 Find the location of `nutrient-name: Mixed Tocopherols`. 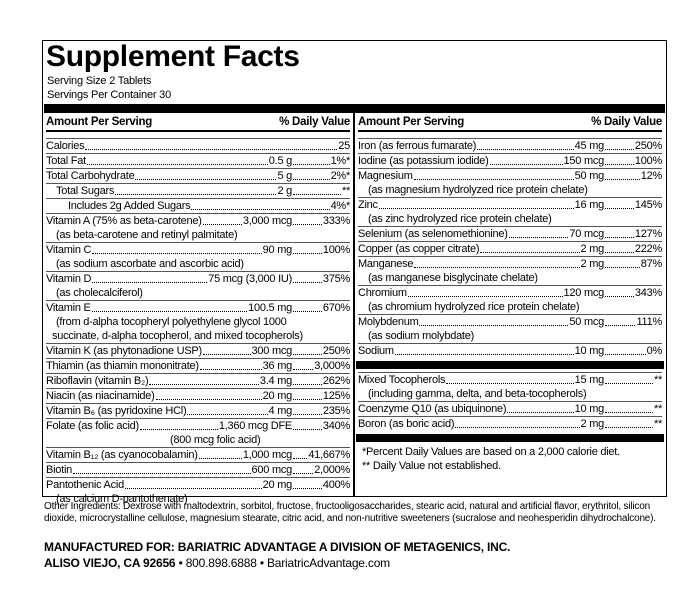

nutrient-name: Mixed Tocopherols is located at coordinates (402, 380).